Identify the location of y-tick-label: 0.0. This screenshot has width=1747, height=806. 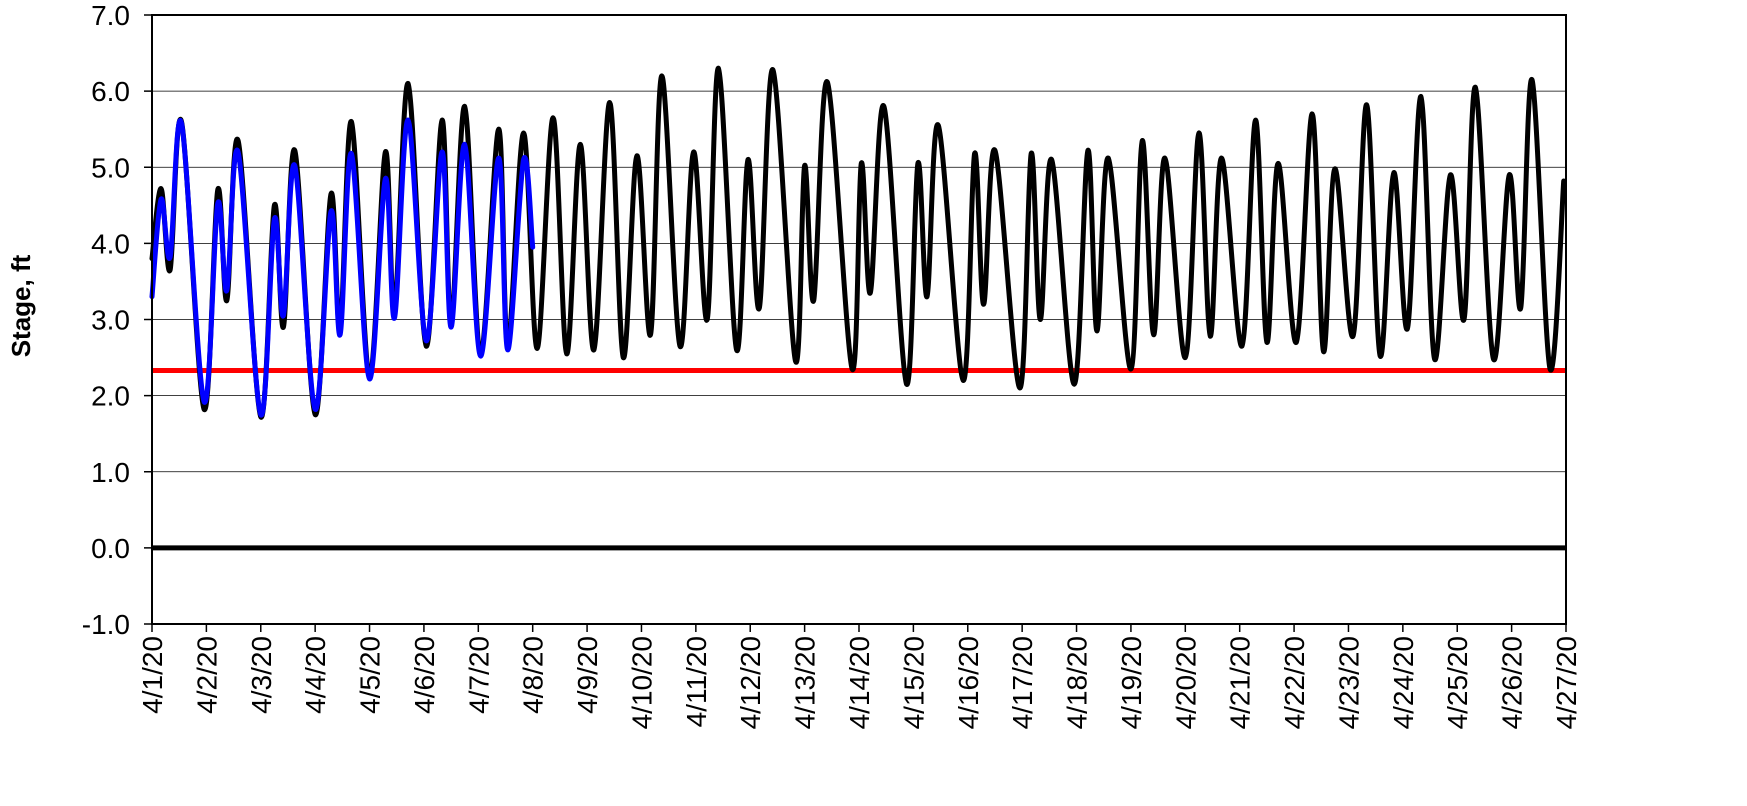
(110, 548).